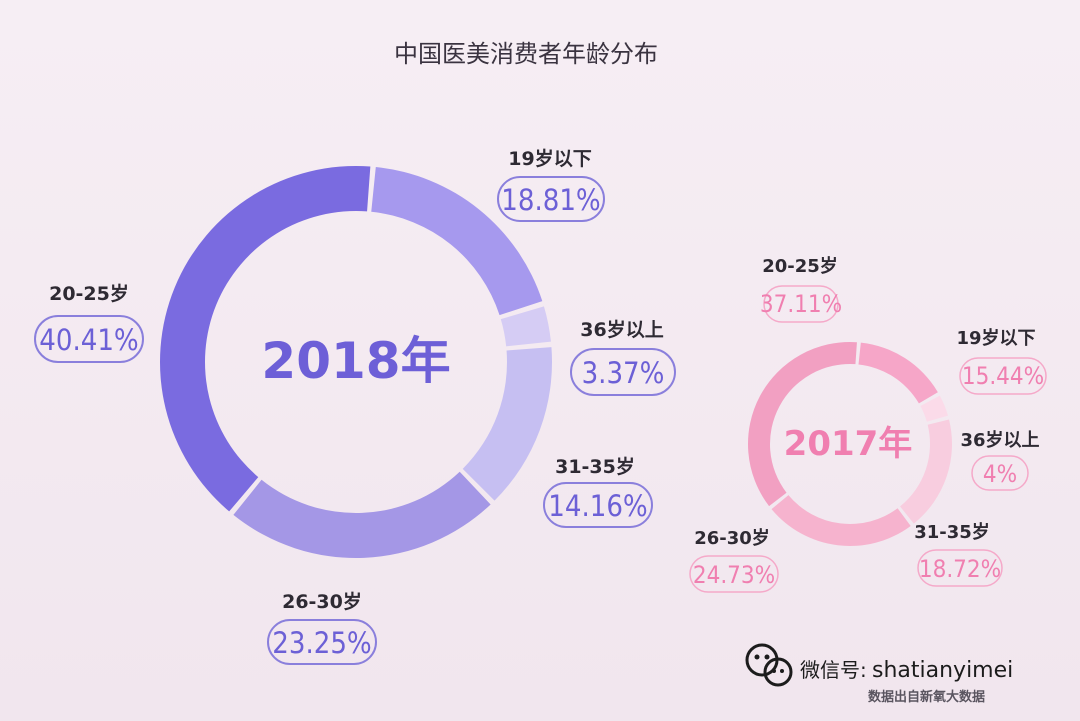  I want to click on data-source: 数据出自新氧大数据, so click(926, 697).